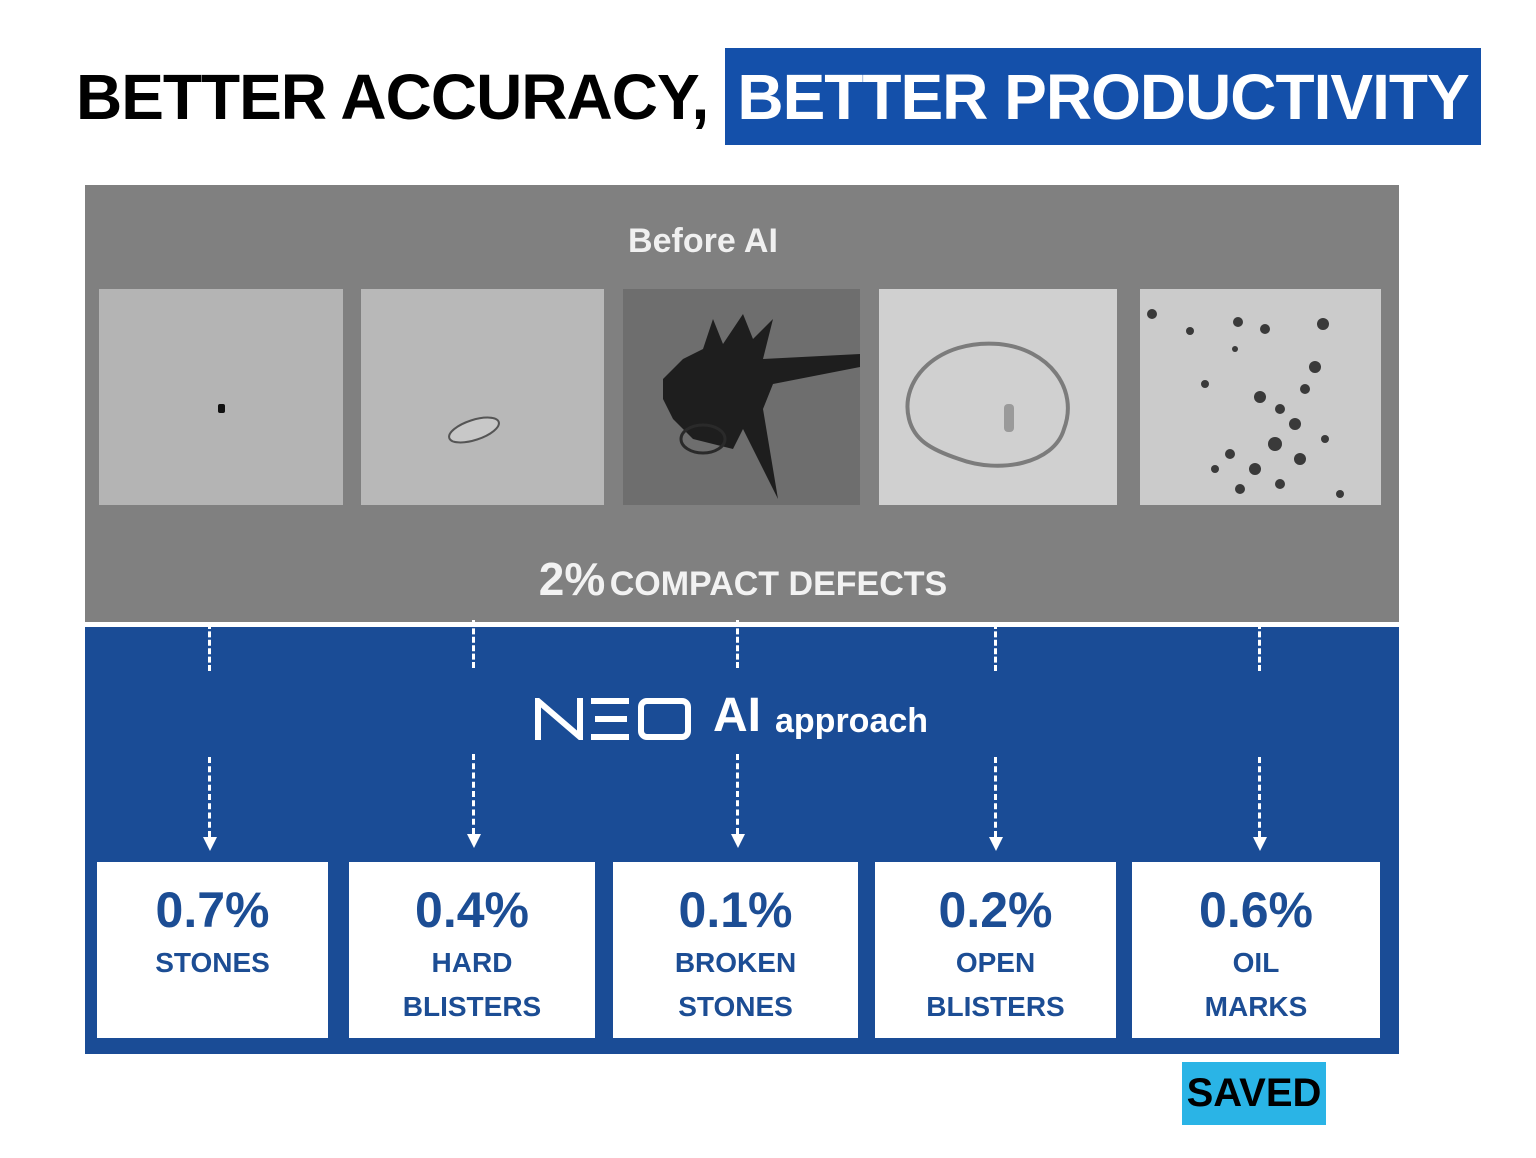 Image resolution: width=1536 pixels, height=1158 pixels. What do you see at coordinates (1256, 910) in the screenshot?
I see `category-value: 0.6%` at bounding box center [1256, 910].